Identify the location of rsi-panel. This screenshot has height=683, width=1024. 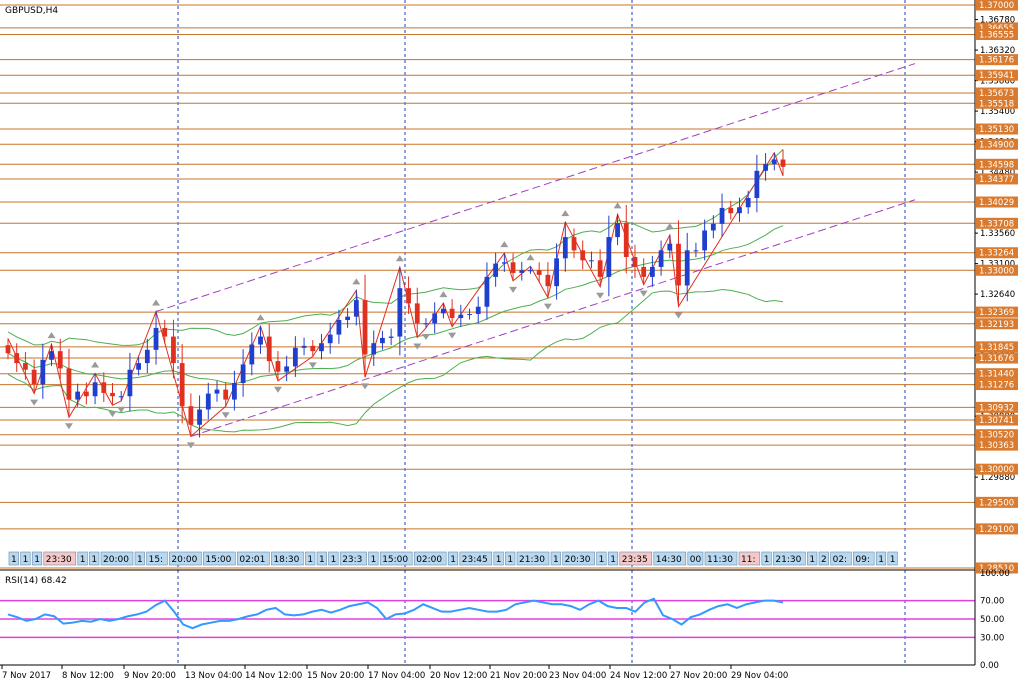
(487, 604).